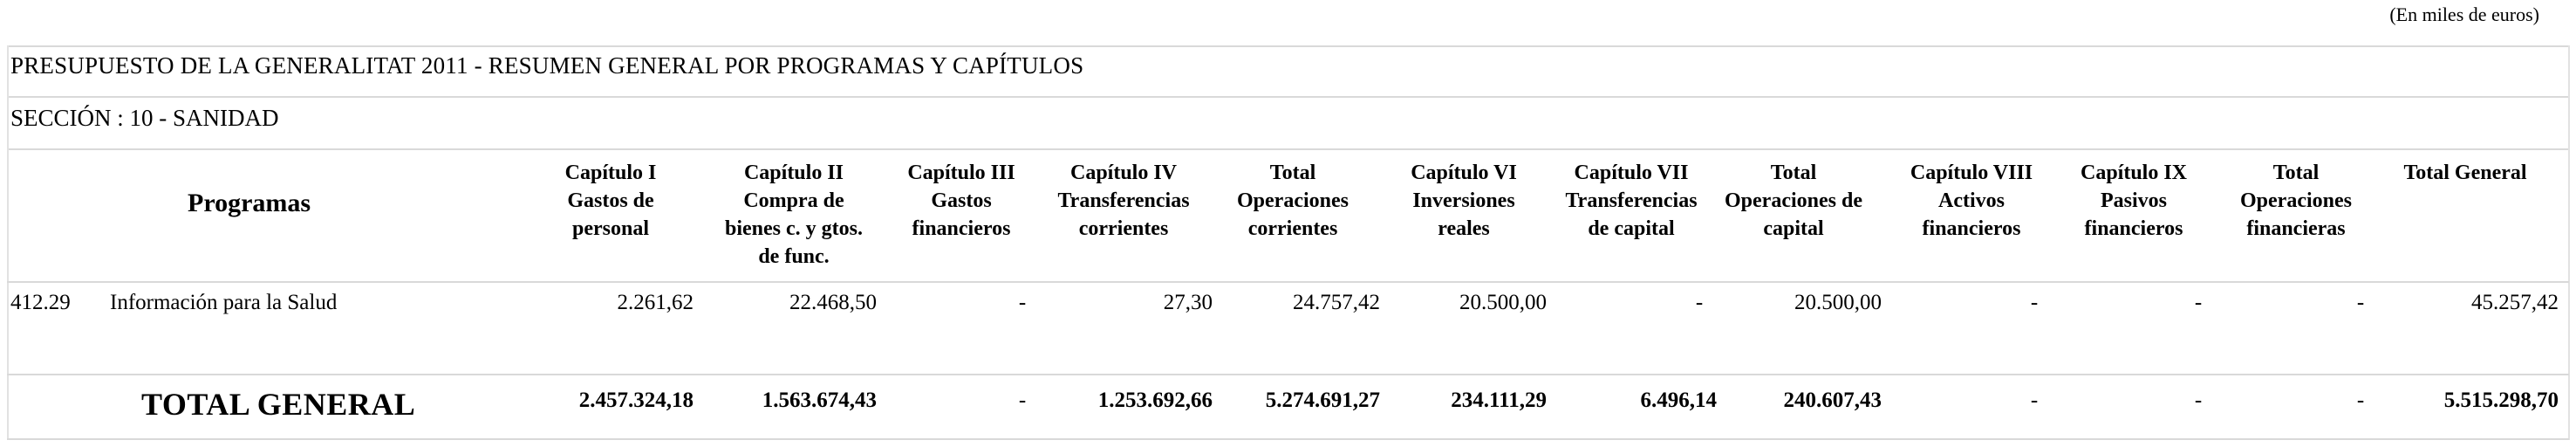  What do you see at coordinates (655, 302) in the screenshot?
I see `value-cell: 2.261,62` at bounding box center [655, 302].